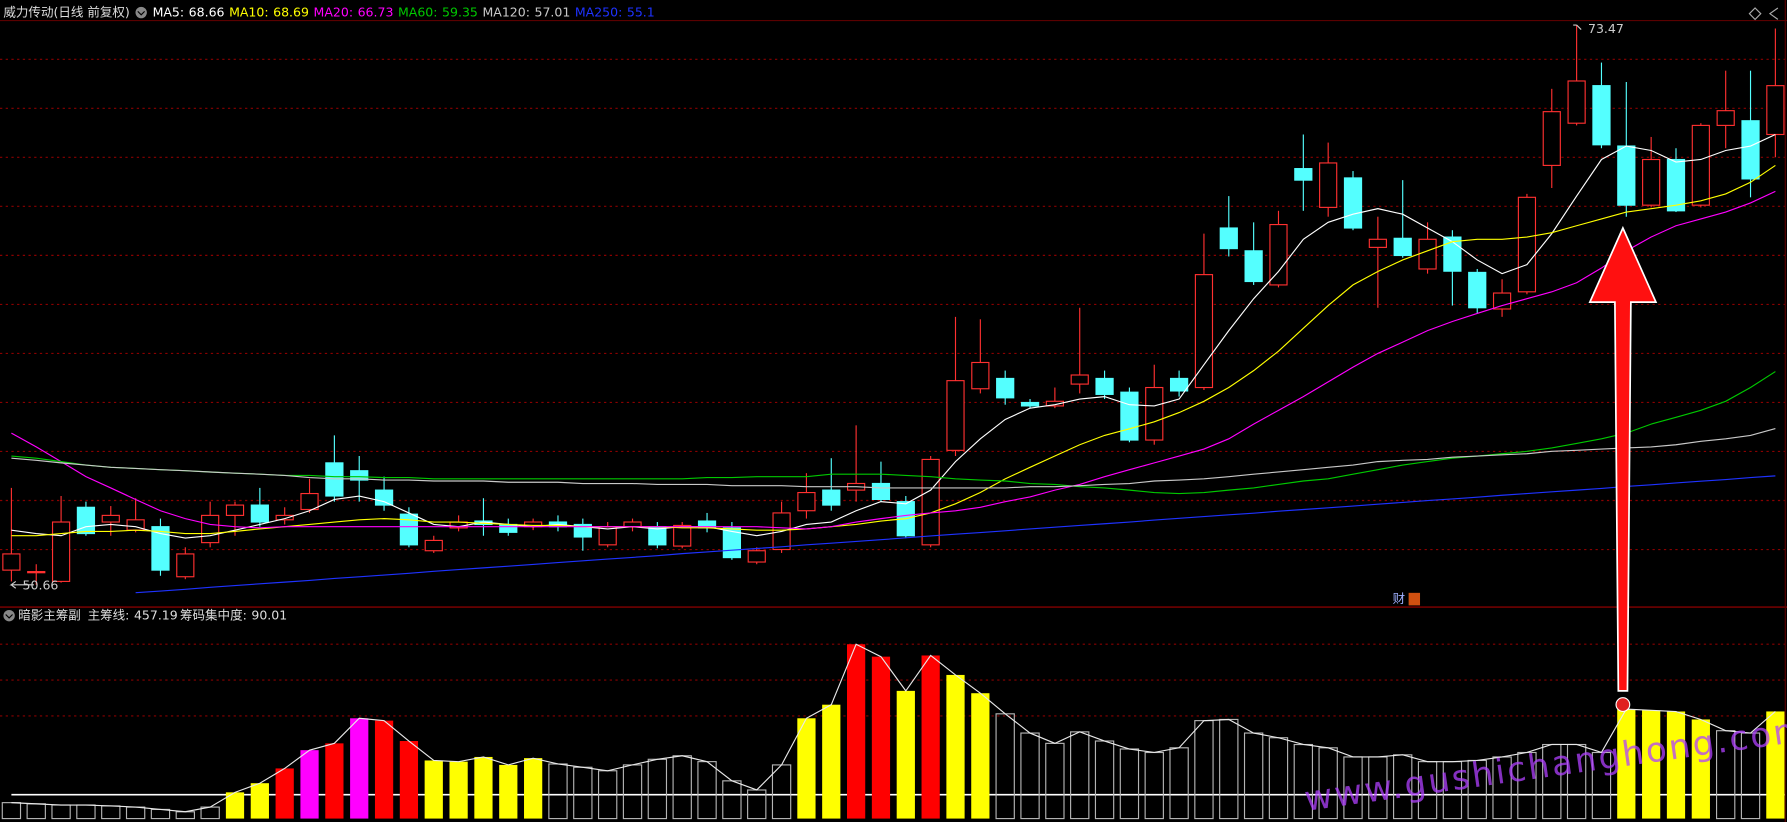 Image resolution: width=1787 pixels, height=822 pixels. I want to click on legend-item: MA120: 57.01, so click(526, 11).